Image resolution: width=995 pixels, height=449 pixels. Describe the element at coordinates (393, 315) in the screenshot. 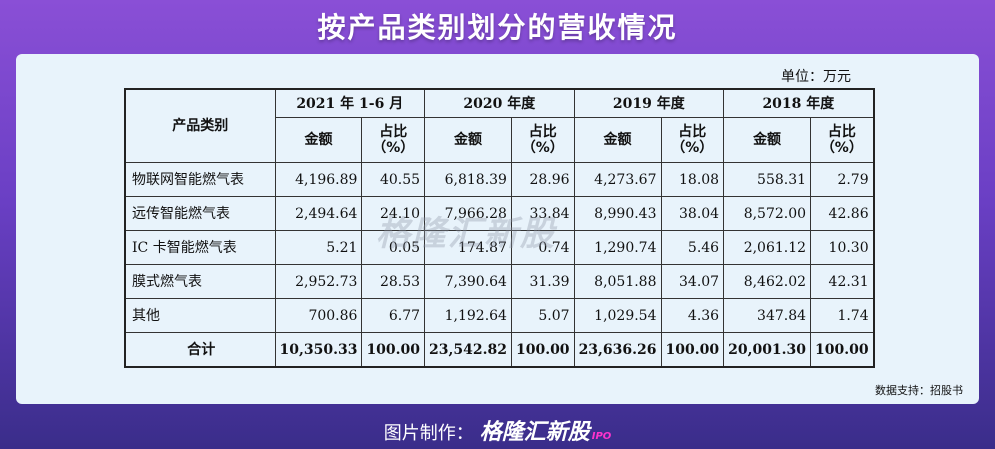

I see `ratio-cell: 6.77` at that location.